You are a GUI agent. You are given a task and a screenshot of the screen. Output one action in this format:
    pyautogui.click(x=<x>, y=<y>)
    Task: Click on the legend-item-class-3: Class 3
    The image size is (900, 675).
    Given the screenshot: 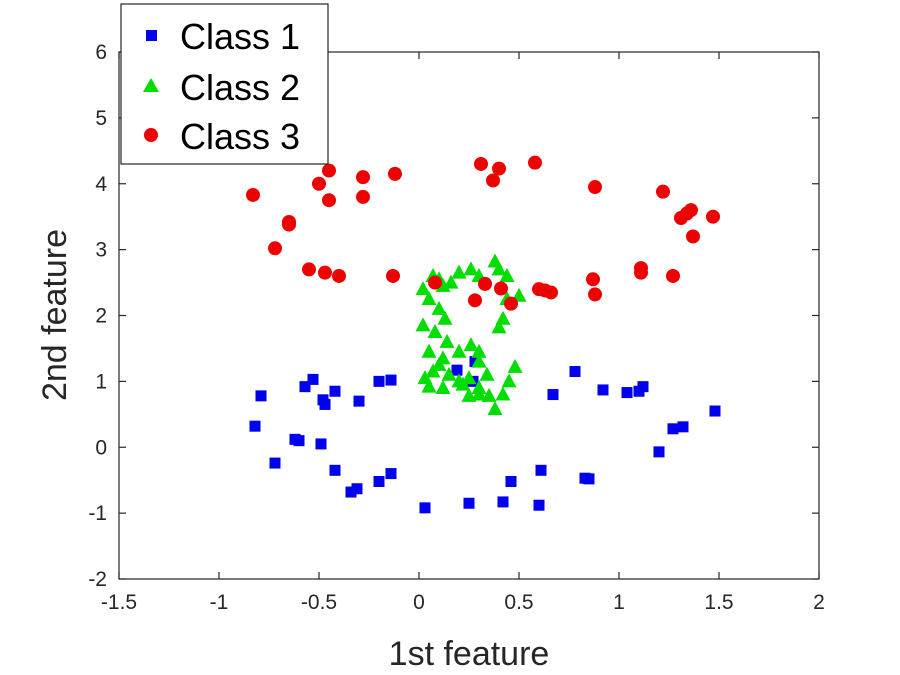 What is the action you would take?
    pyautogui.click(x=222, y=136)
    